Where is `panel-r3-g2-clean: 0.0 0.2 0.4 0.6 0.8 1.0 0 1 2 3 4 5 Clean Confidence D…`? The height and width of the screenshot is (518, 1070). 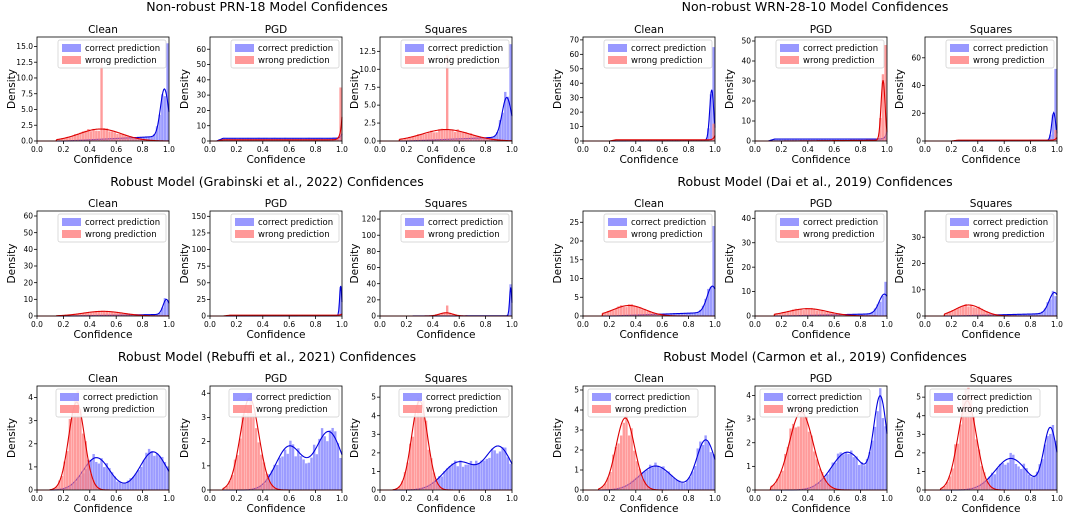 panel-r3-g2-clean: 0.0 0.2 0.4 0.6 0.8 1.0 0 1 2 3 4 5 Clean Confidence D… is located at coordinates (636, 444).